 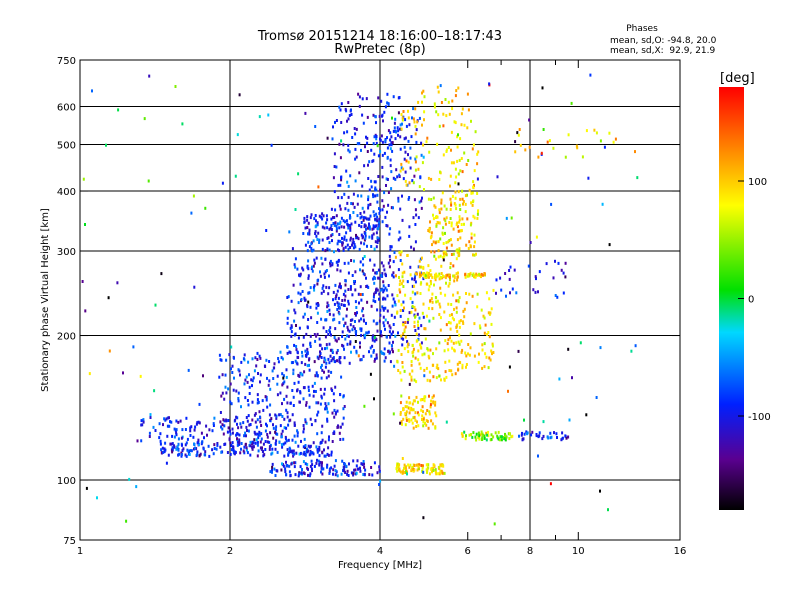 I want to click on x-tick-label: 16, so click(x=680, y=551).